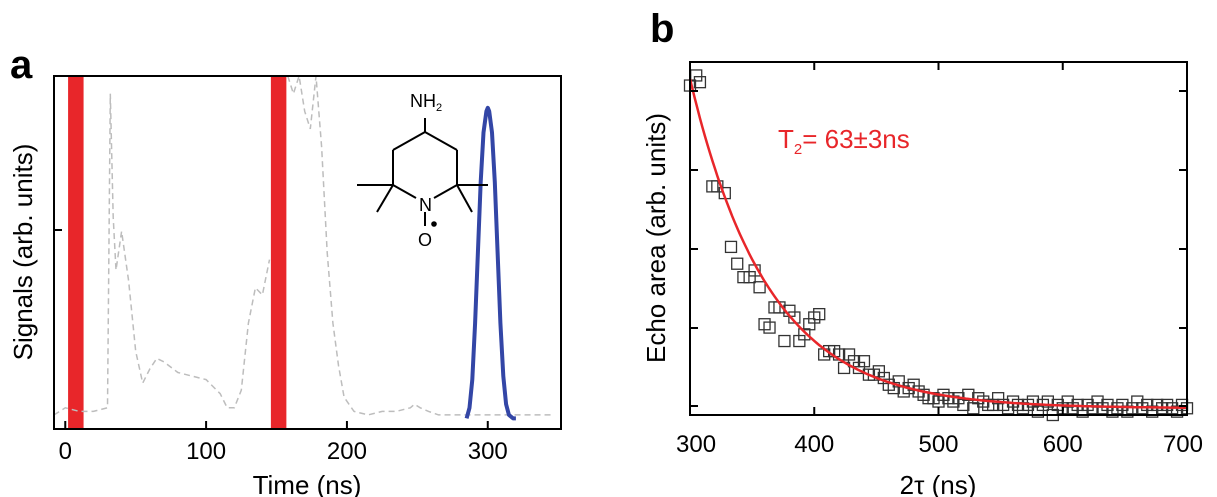  I want to click on molecule-amine-label: NH2, so click(426, 102).